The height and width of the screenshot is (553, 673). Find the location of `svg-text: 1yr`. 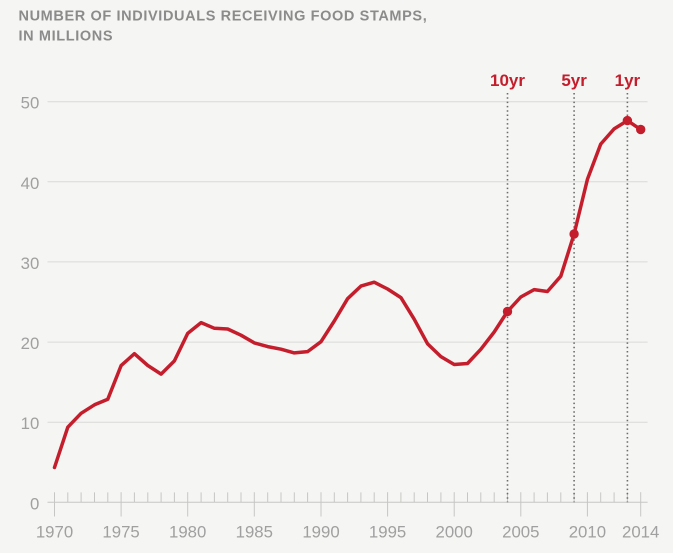

svg-text: 1yr is located at coordinates (628, 80).